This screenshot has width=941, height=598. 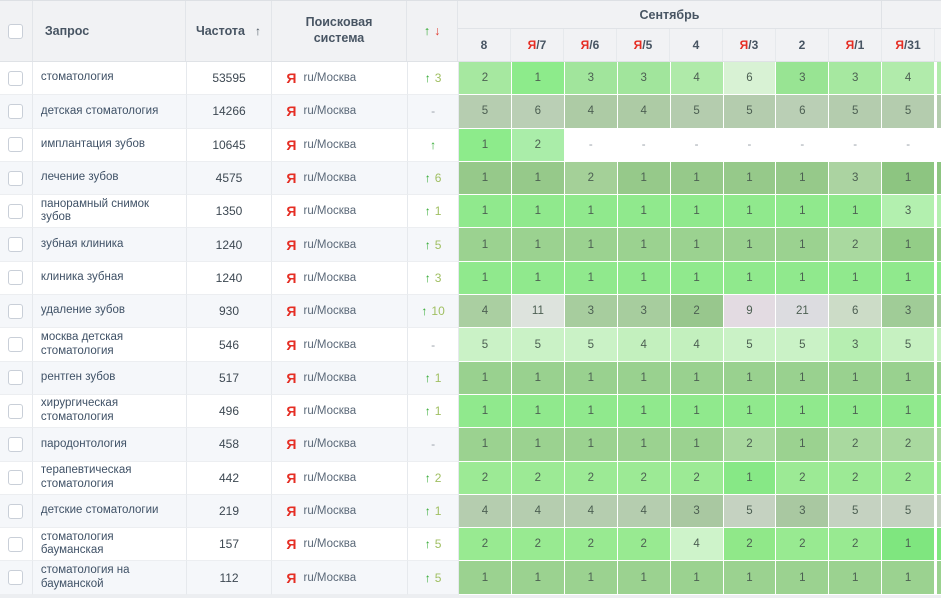 I want to click on frequency-cell: 930, so click(x=229, y=312).